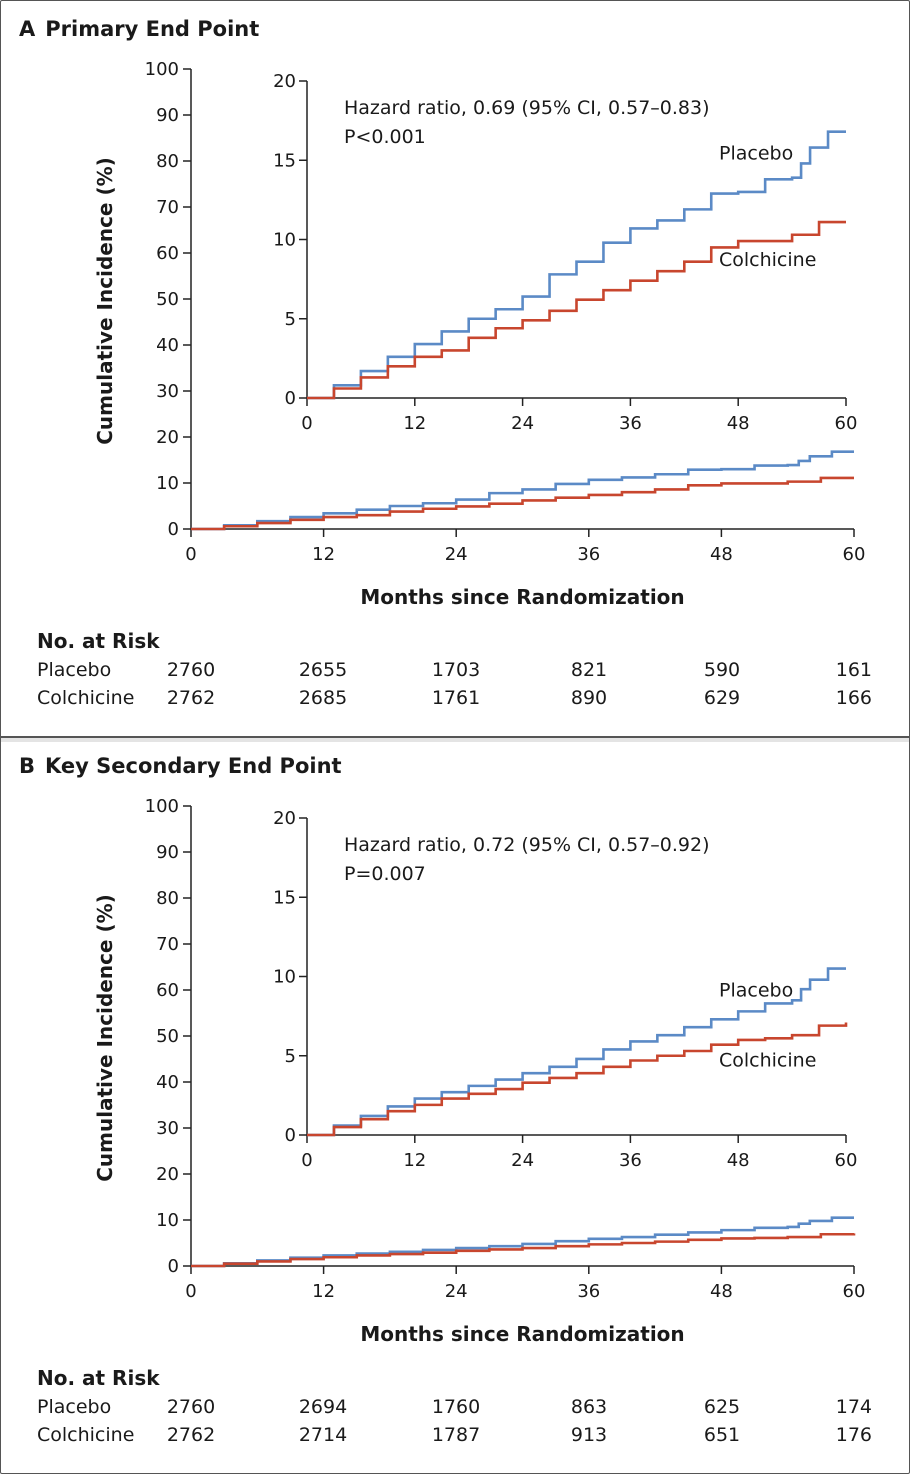 The width and height of the screenshot is (910, 1474). I want to click on risk-cell: 863, so click(589, 1407).